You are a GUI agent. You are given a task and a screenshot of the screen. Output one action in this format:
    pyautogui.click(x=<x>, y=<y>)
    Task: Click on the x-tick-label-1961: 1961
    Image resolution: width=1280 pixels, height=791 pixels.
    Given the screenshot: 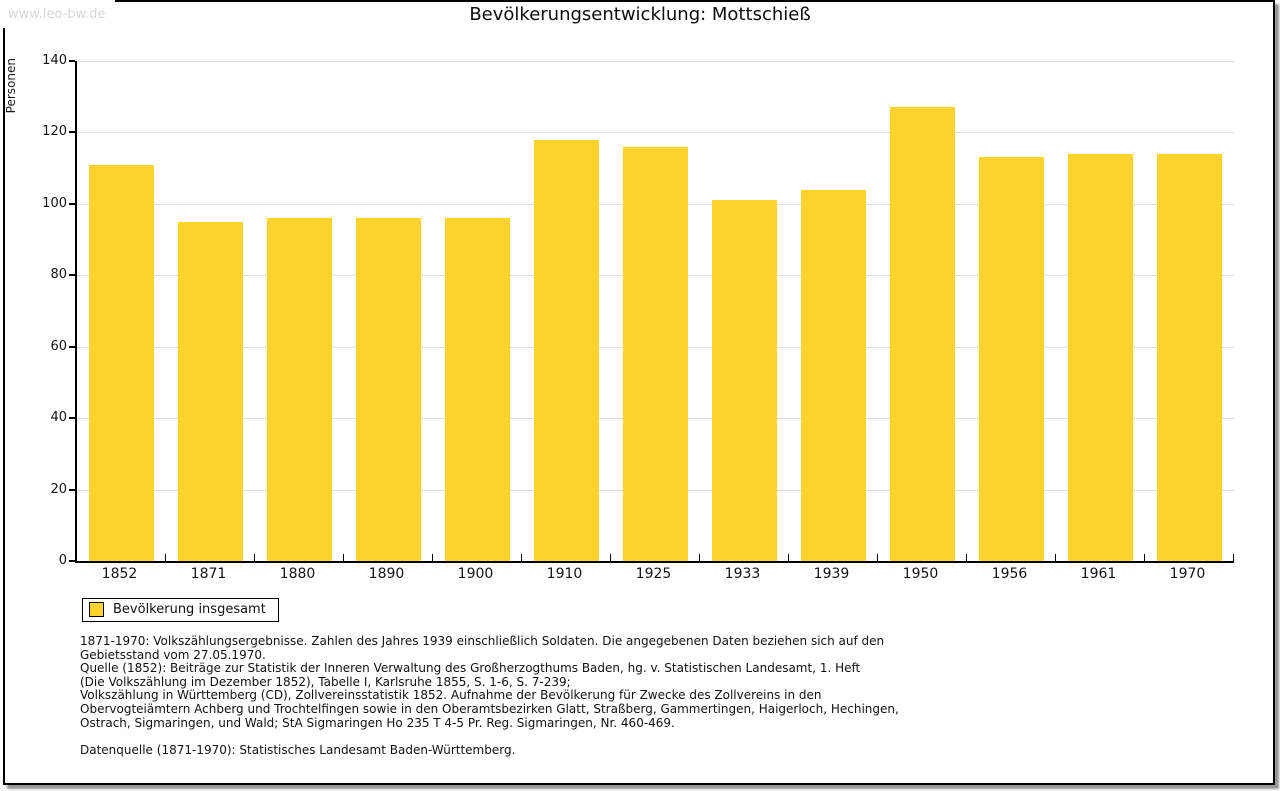 What is the action you would take?
    pyautogui.click(x=1098, y=574)
    